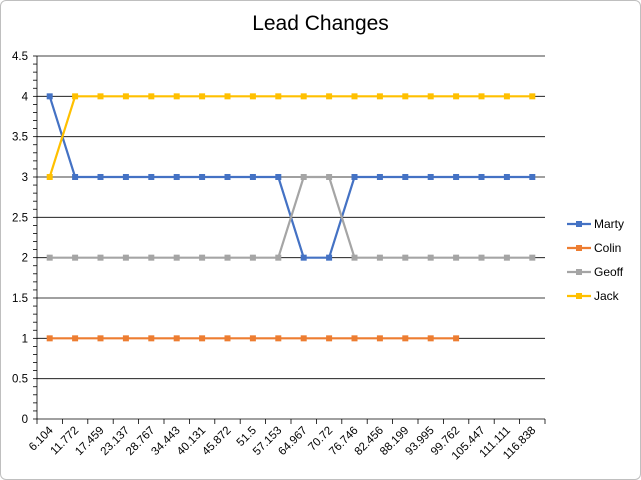  Describe the element at coordinates (20, 380) in the screenshot. I see `y-tick-label: 0.5` at that location.